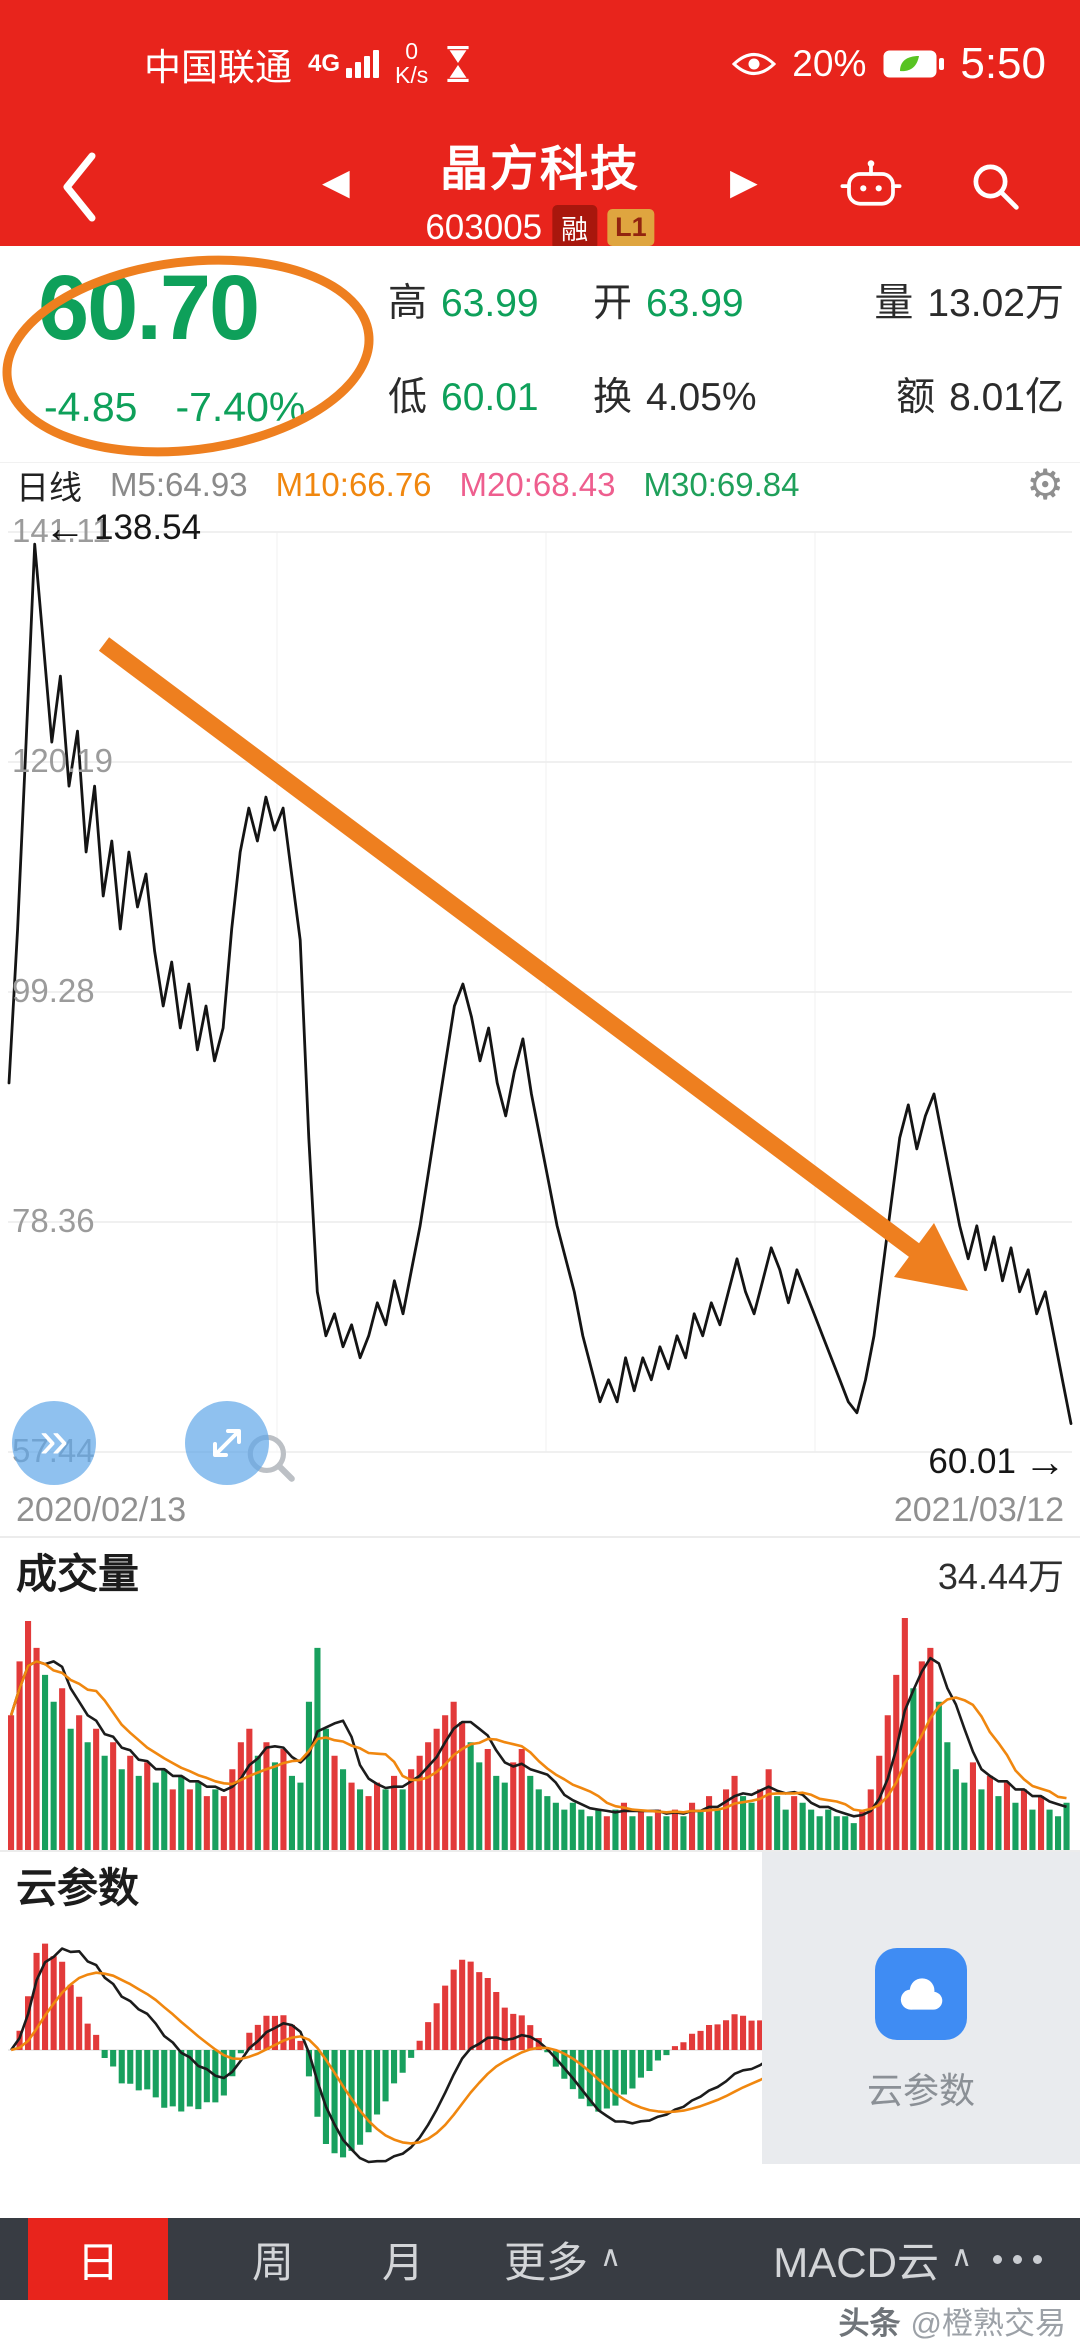 The width and height of the screenshot is (1080, 2340). I want to click on cloud-indicator-panel: 云参数 云参数, so click(540, 2007).